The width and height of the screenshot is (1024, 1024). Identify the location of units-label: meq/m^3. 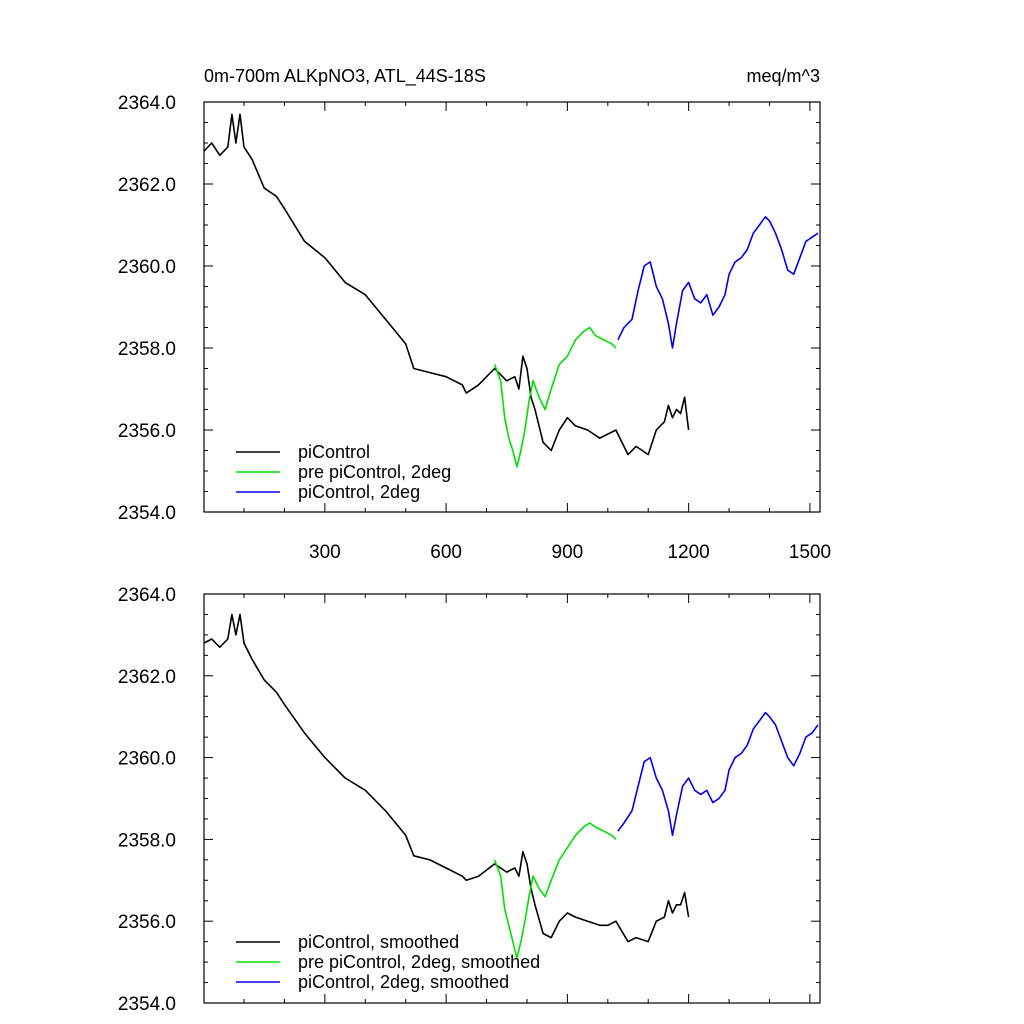
(783, 76).